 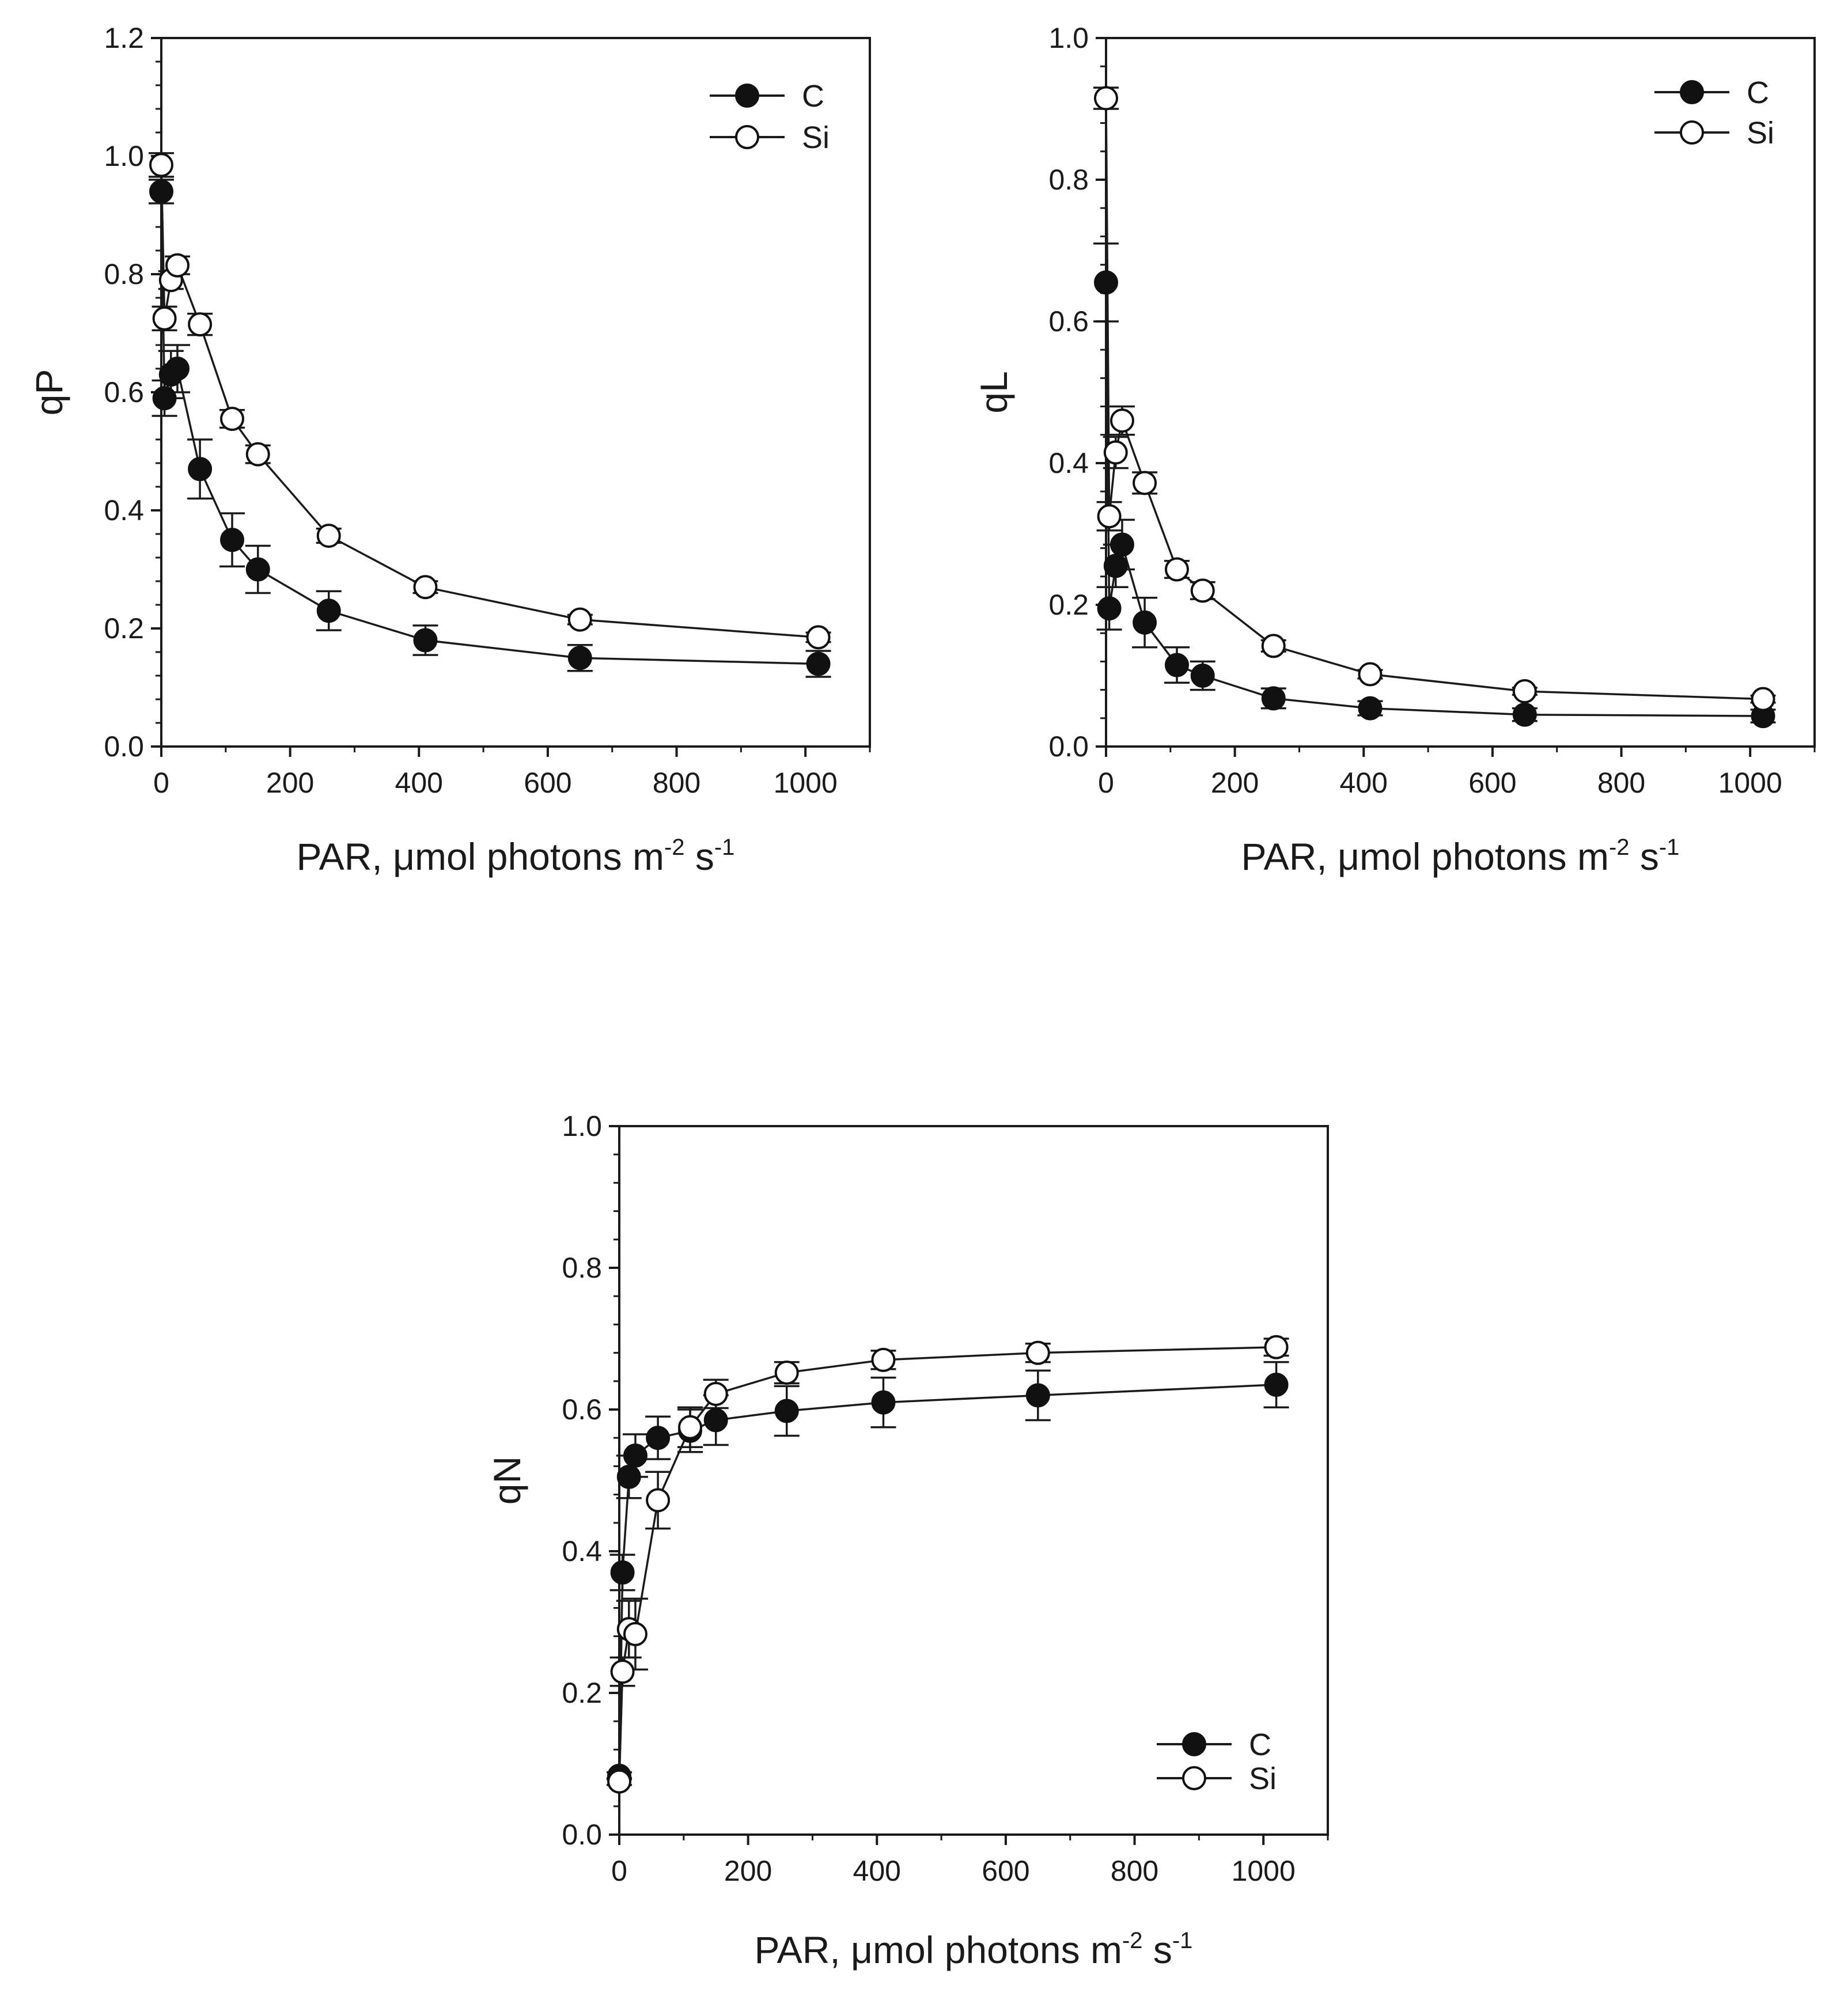 I want to click on series-line-si, so click(x=1434, y=399).